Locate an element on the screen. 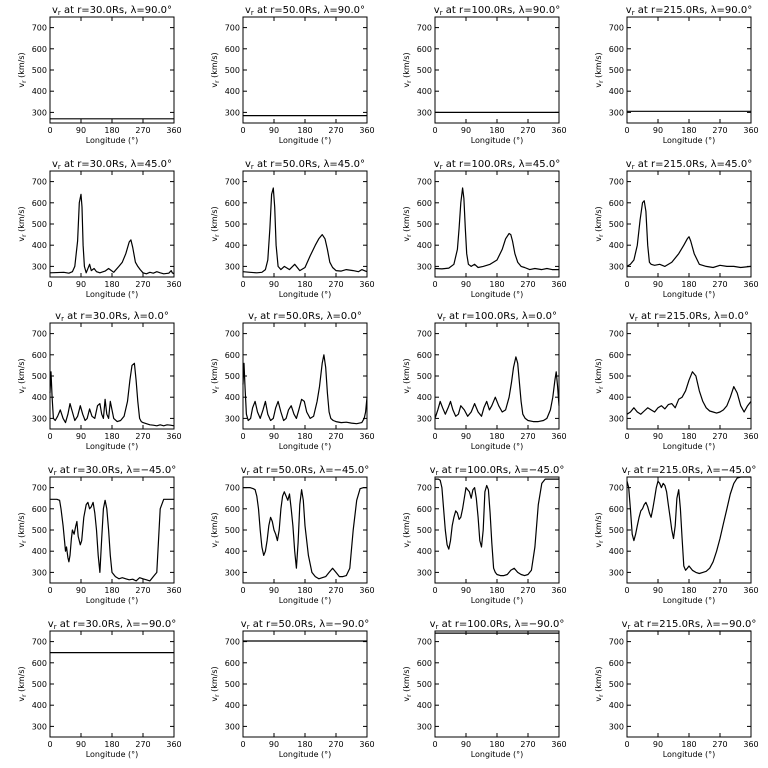  panel-title: vr at r=100.0Rs, λ=45.0° is located at coordinates (497, 165).